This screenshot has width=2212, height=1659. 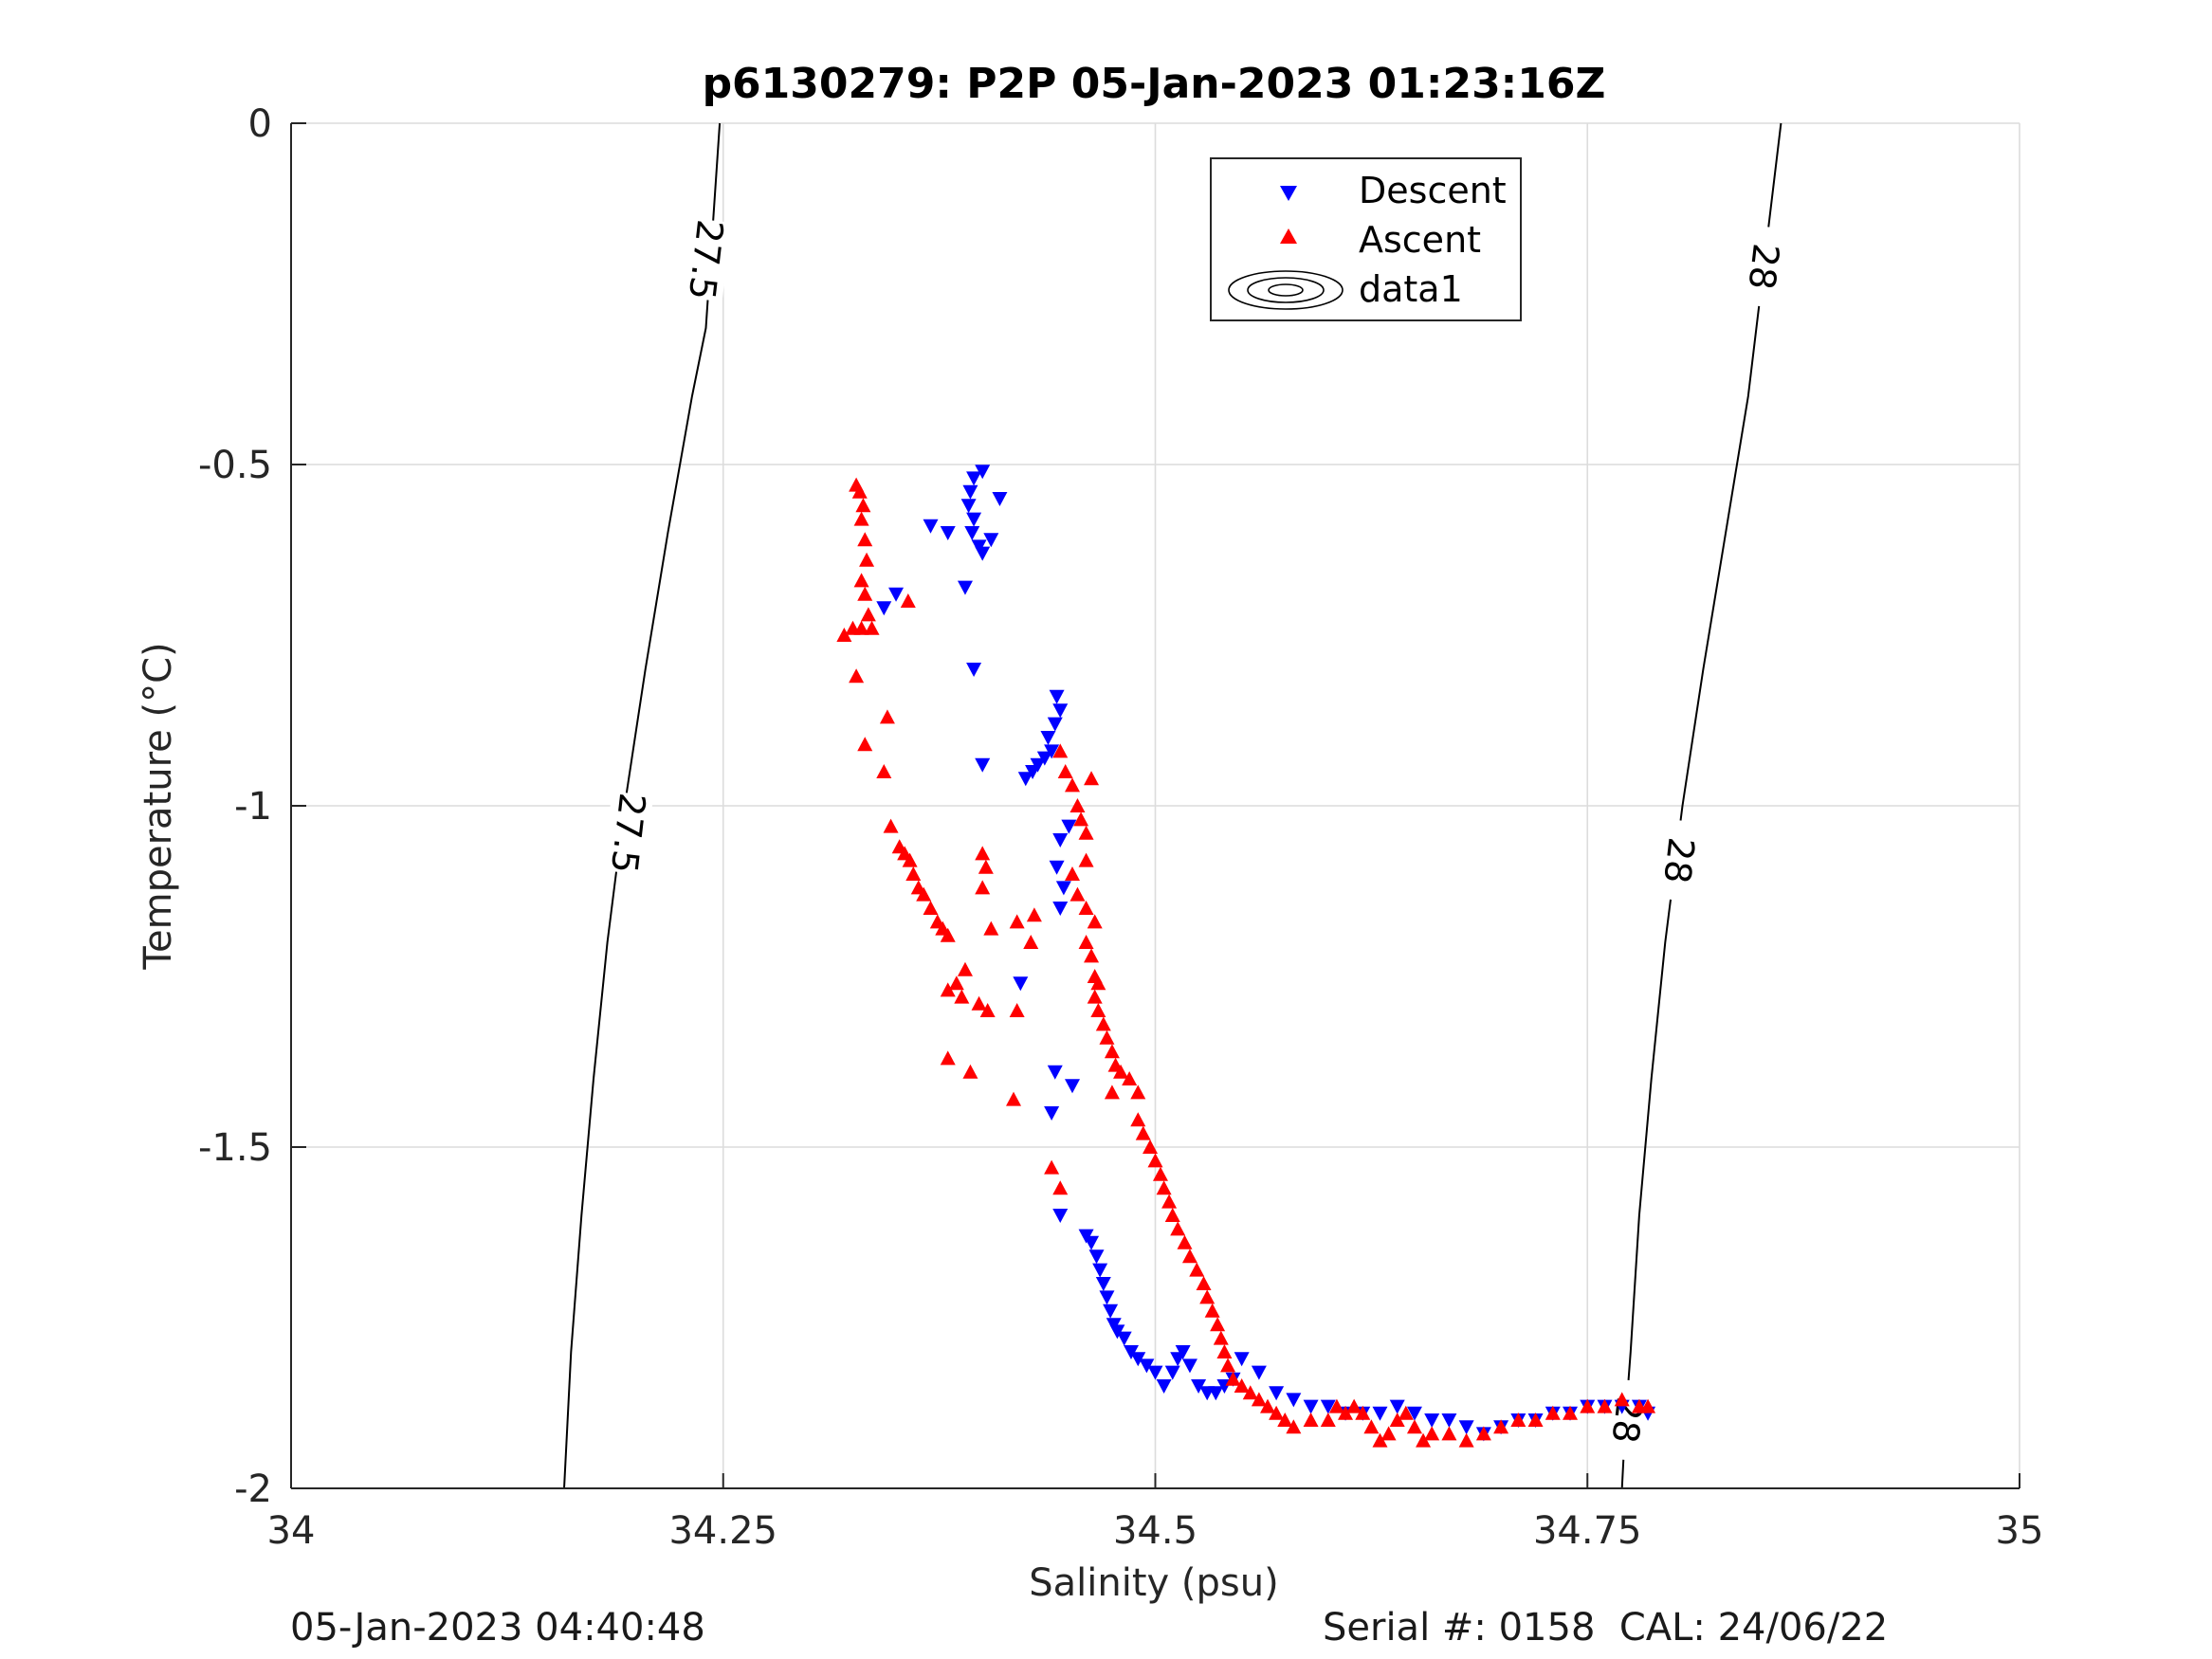 What do you see at coordinates (235, 465) in the screenshot?
I see `y-tick-label: -0.5` at bounding box center [235, 465].